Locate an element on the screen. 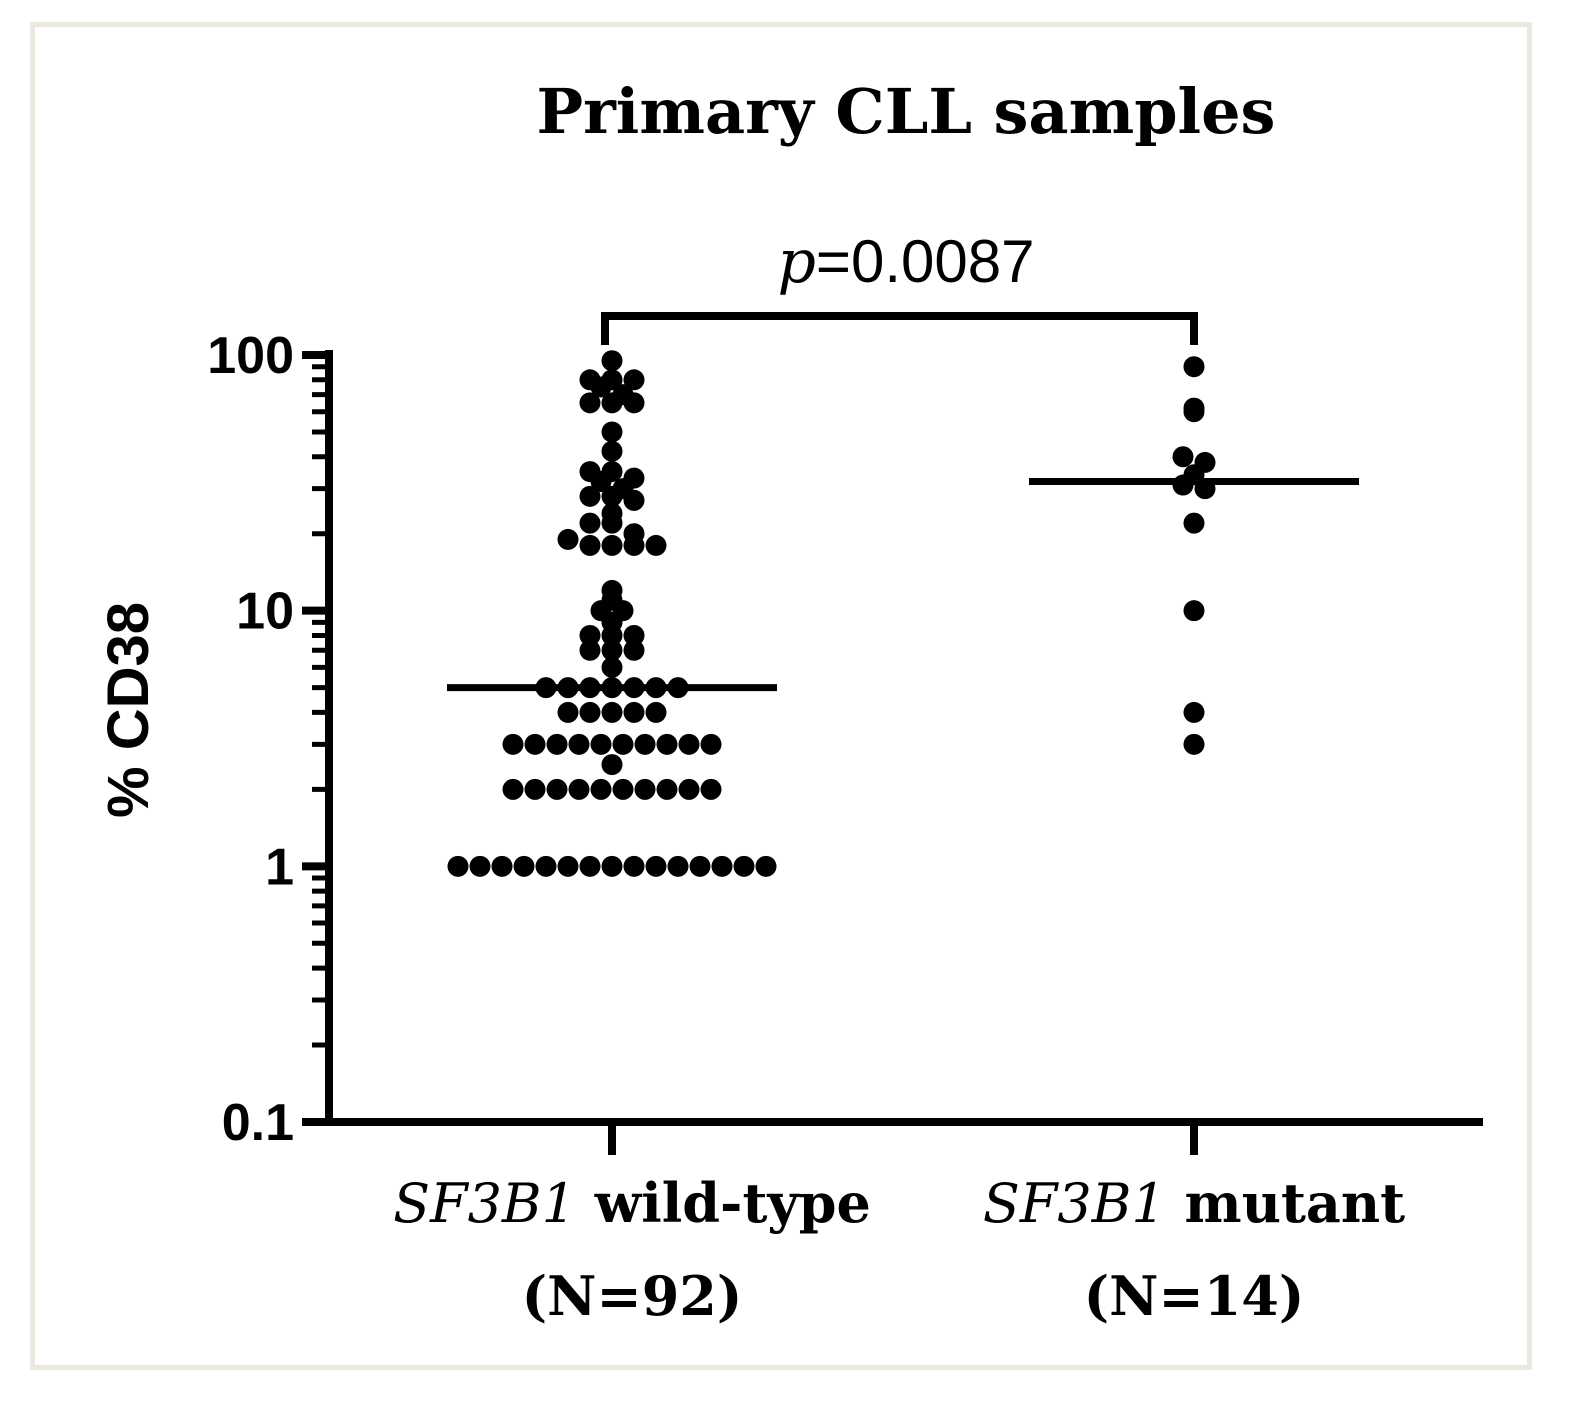 The width and height of the screenshot is (1574, 1402). chart-title: Primary CLL samples is located at coordinates (906, 111).